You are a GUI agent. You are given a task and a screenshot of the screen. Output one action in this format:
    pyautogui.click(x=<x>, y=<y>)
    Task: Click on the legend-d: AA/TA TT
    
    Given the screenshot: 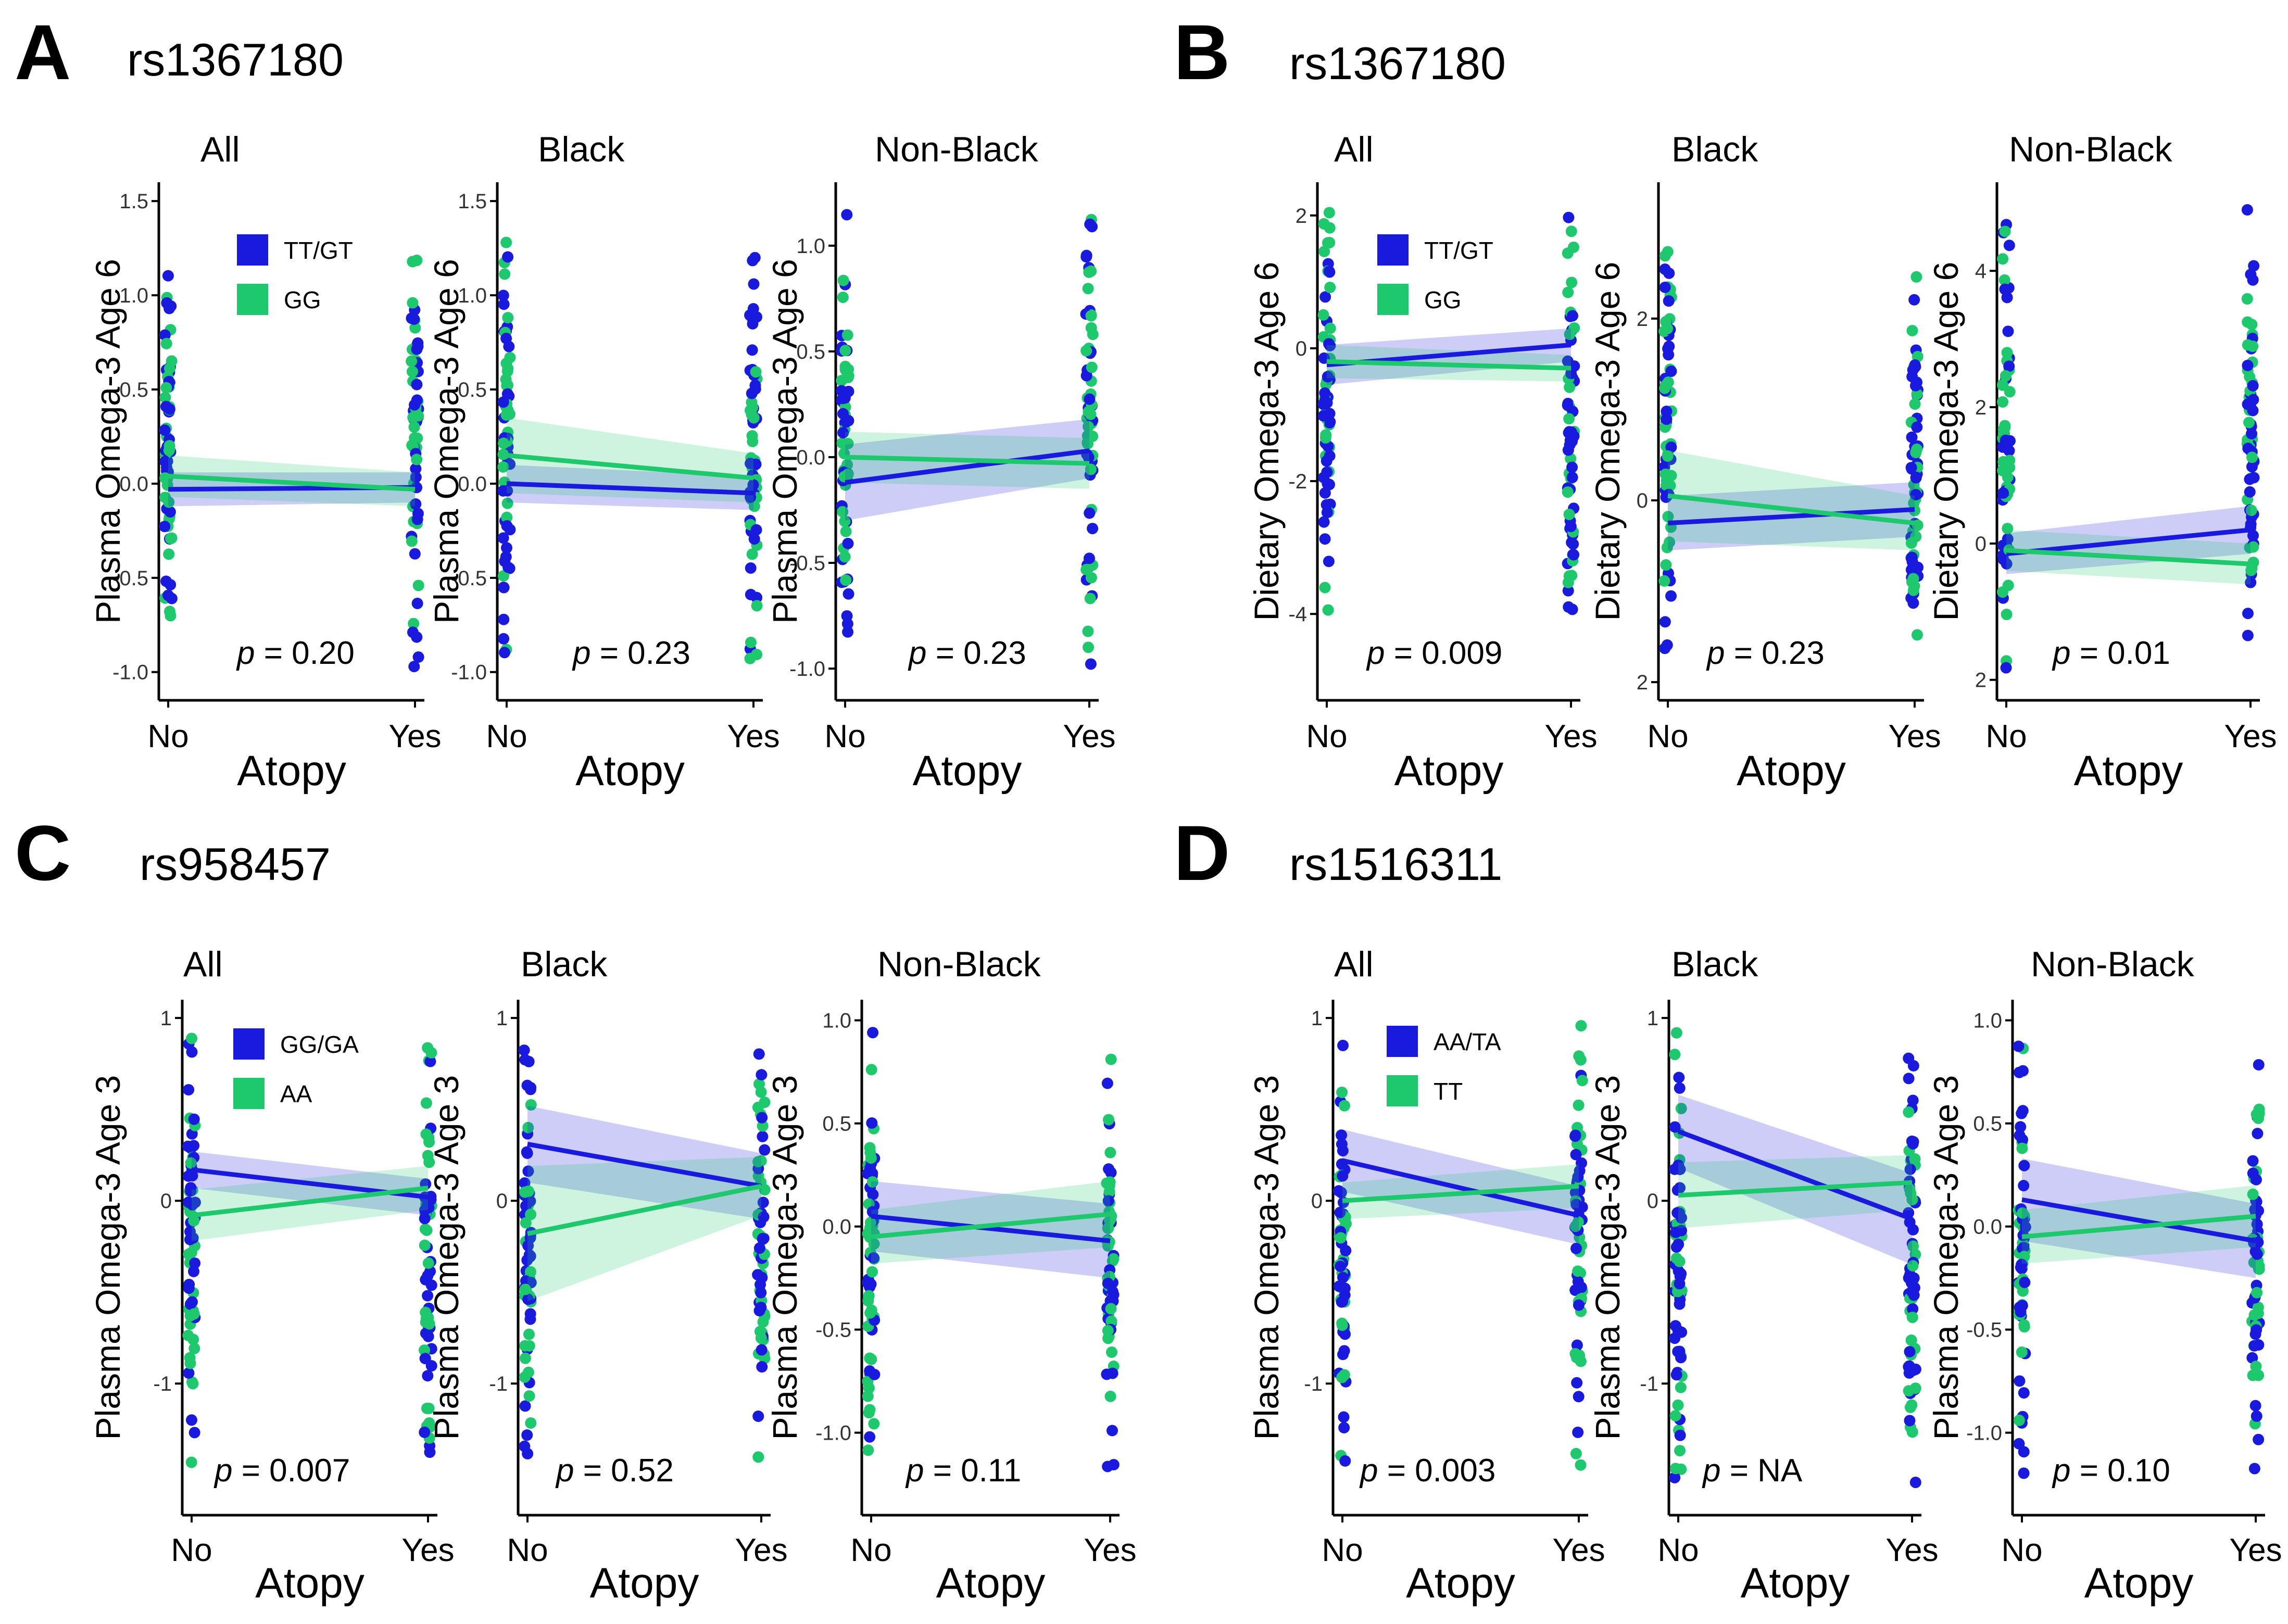 What is the action you would take?
    pyautogui.click(x=1444, y=1066)
    